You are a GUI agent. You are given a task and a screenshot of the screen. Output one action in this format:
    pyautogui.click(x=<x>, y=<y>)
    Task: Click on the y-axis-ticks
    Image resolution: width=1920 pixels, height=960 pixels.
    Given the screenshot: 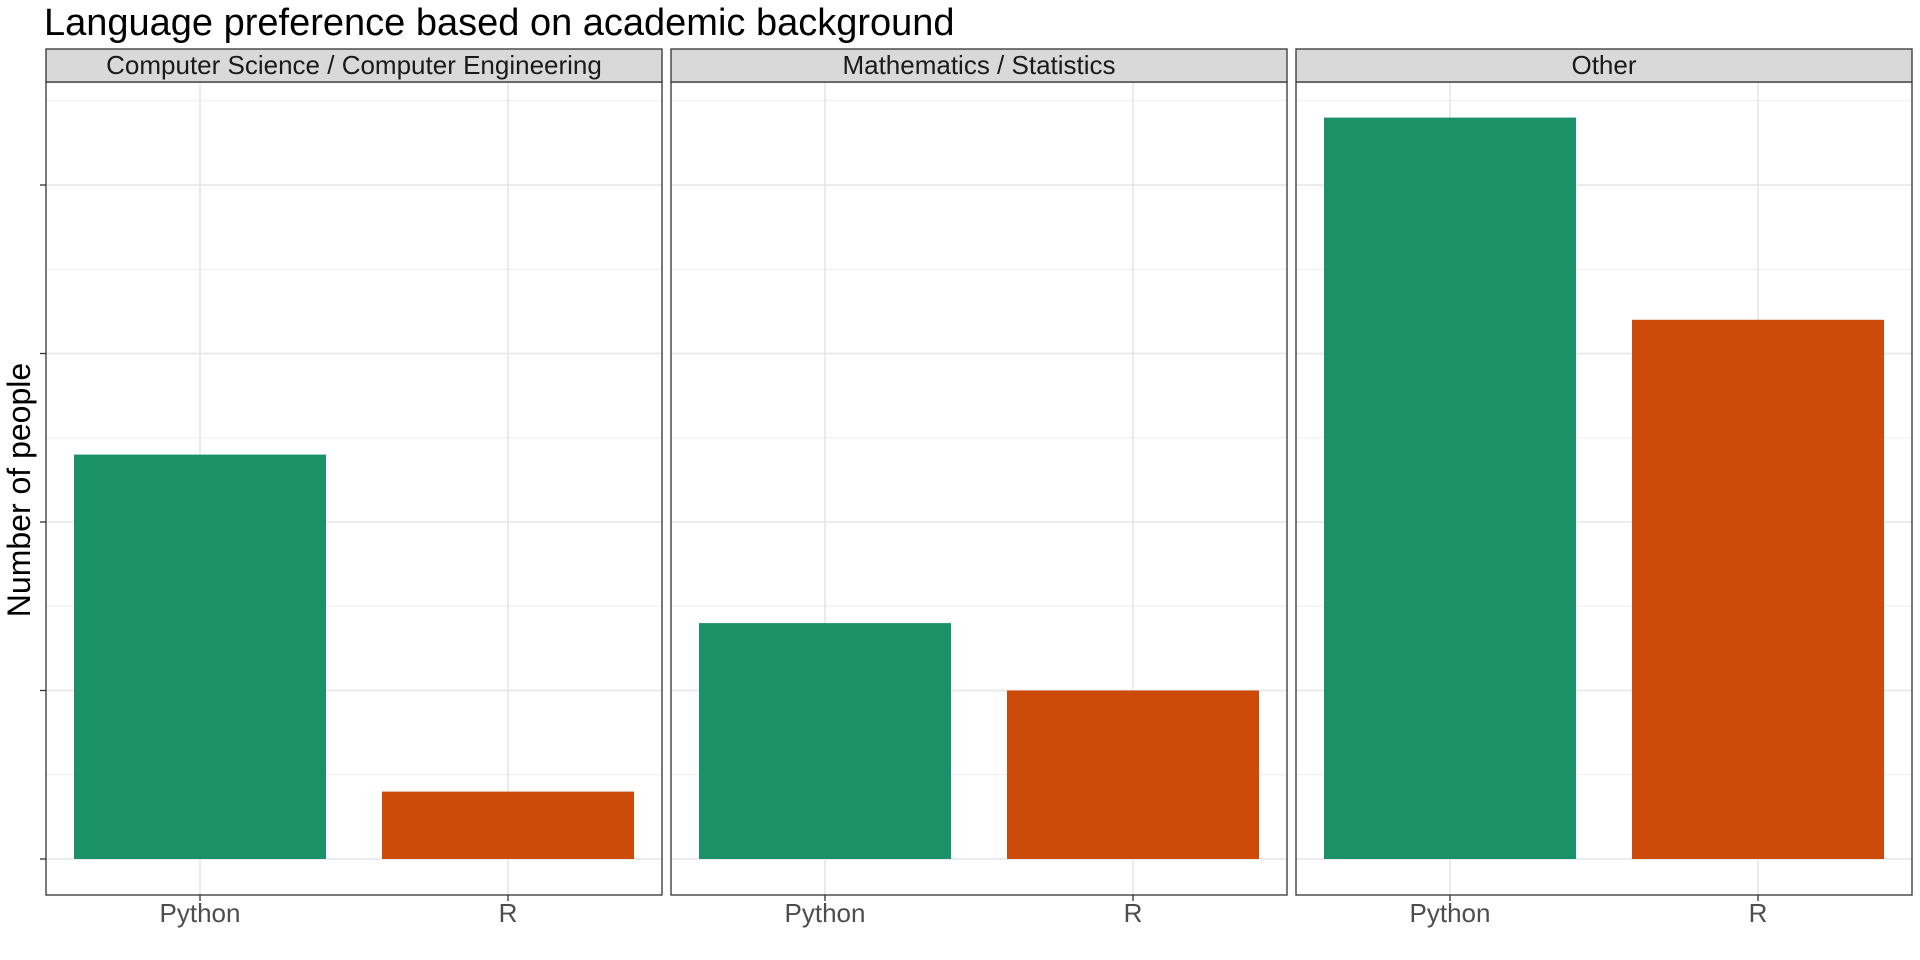 What is the action you would take?
    pyautogui.click(x=43, y=522)
    